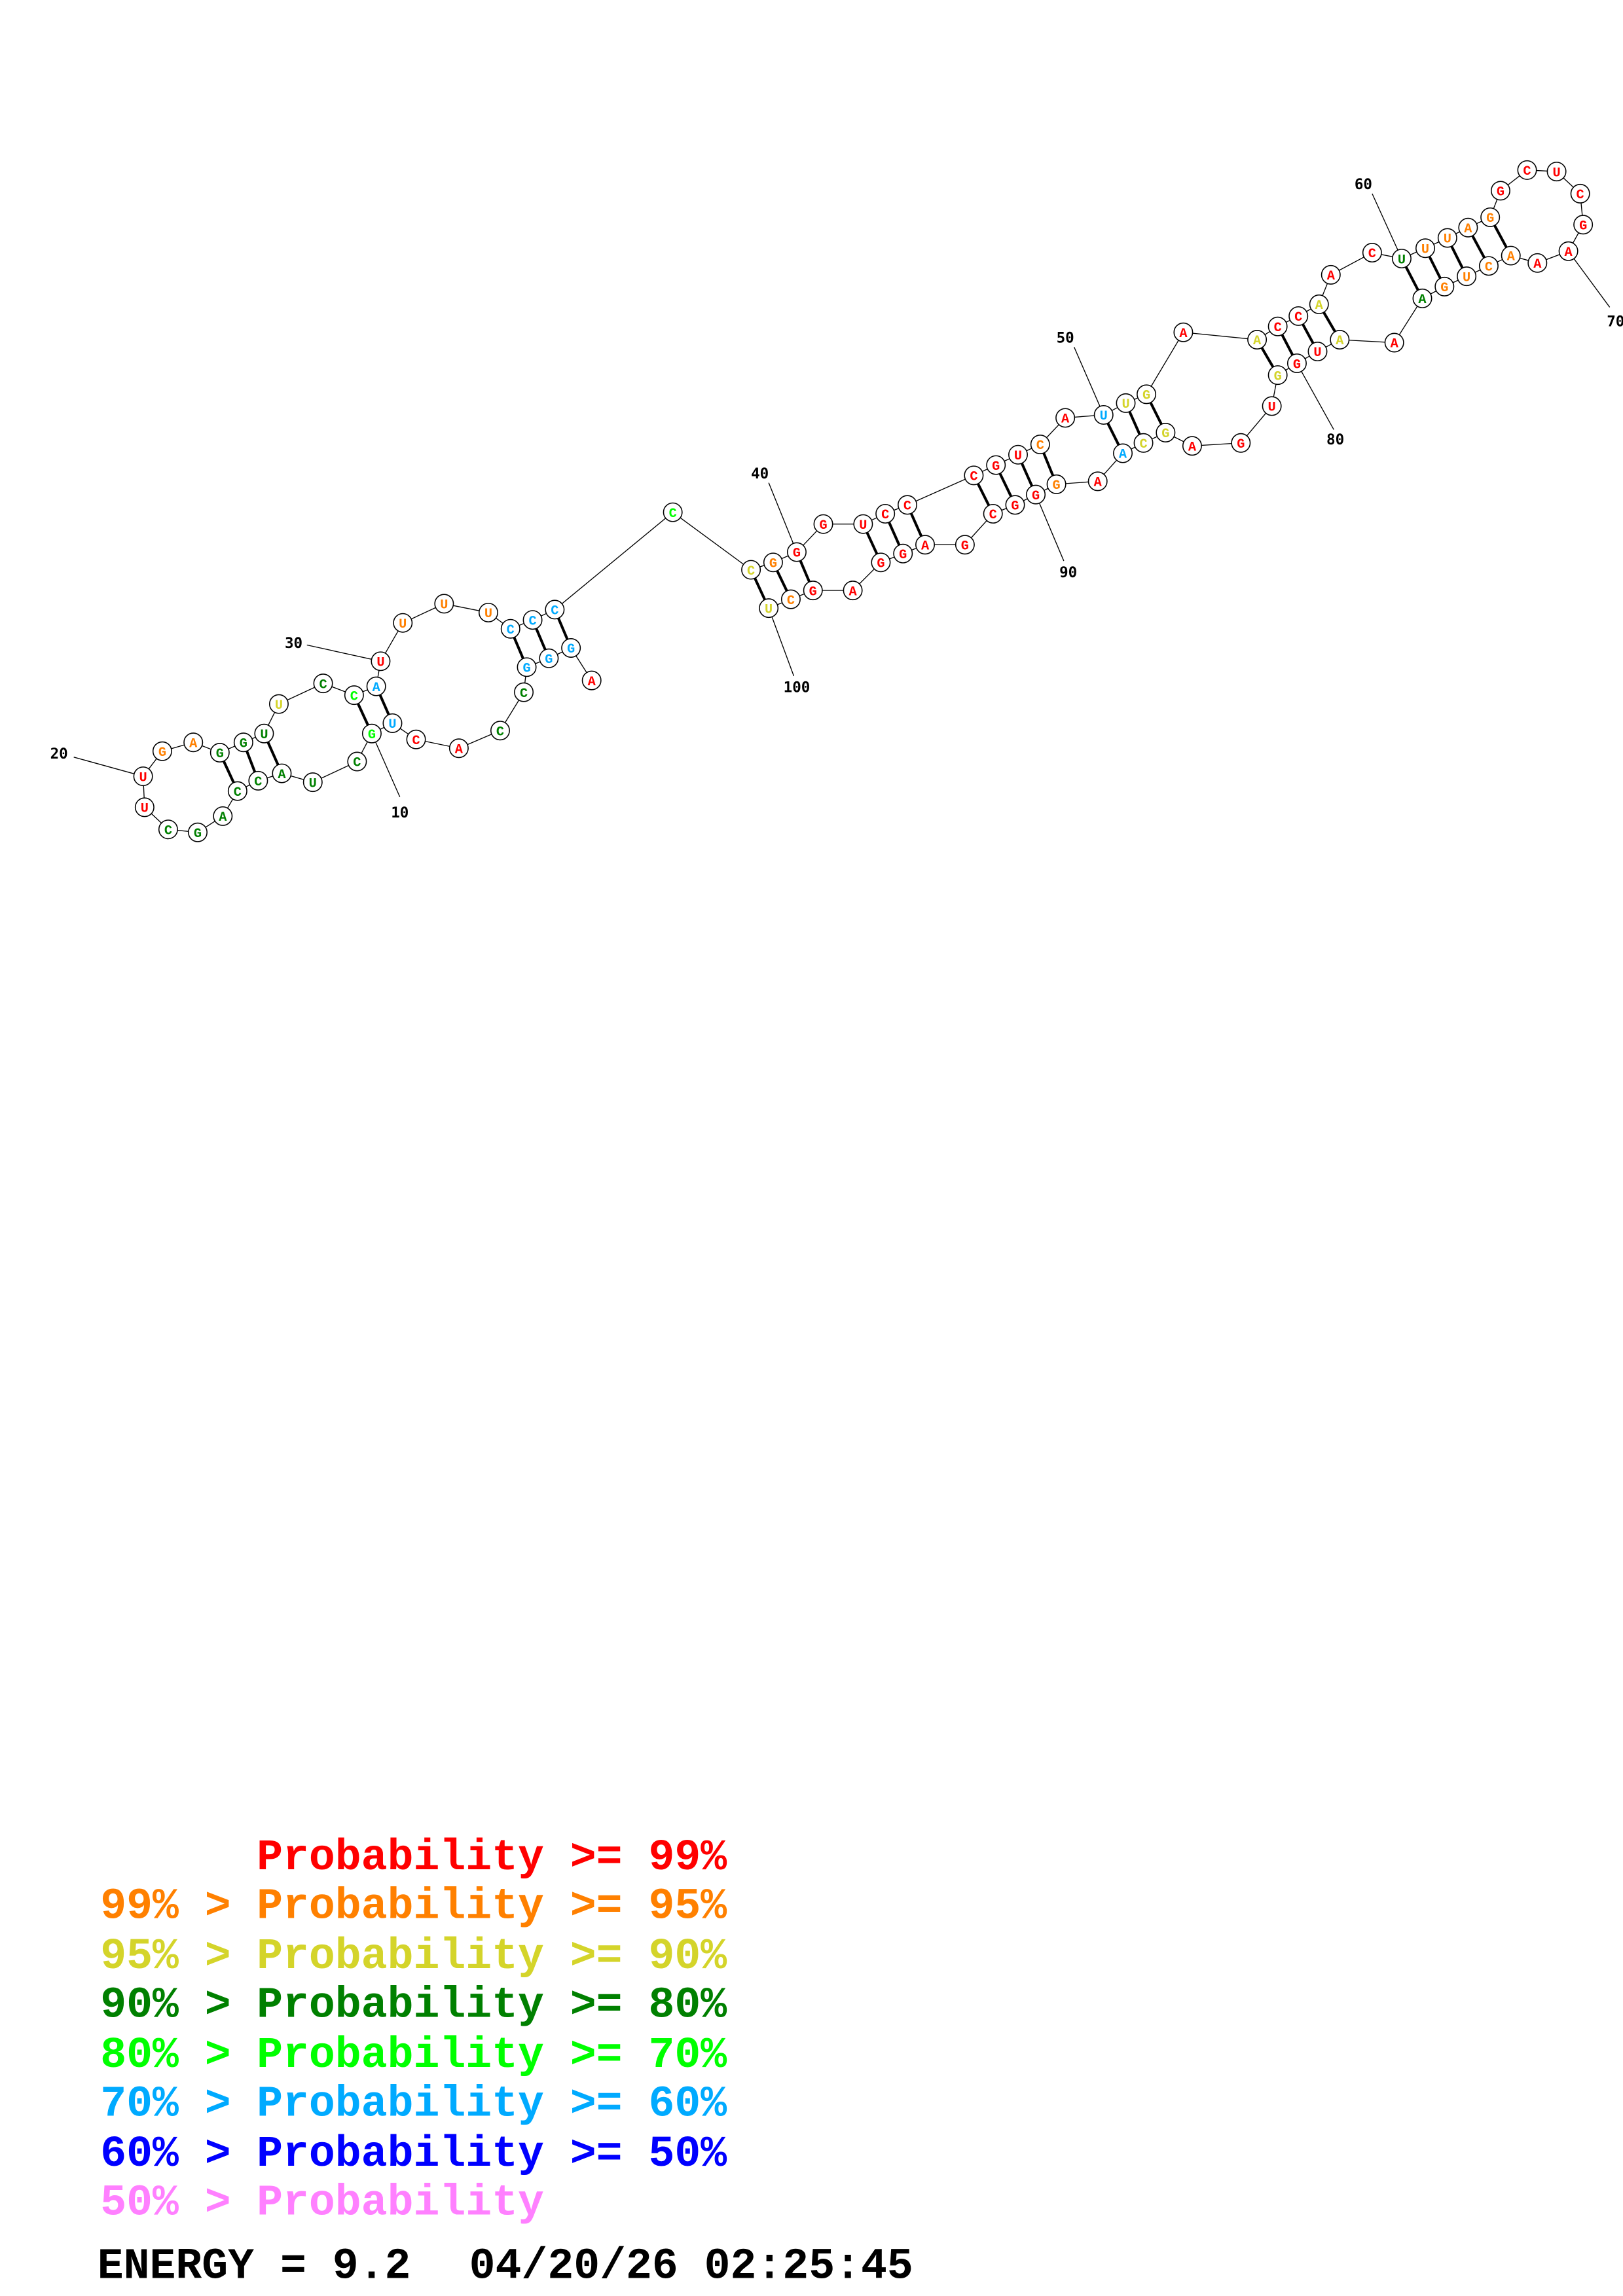 The image size is (1623, 2296). What do you see at coordinates (293, 643) in the screenshot?
I see `position-label: 30` at bounding box center [293, 643].